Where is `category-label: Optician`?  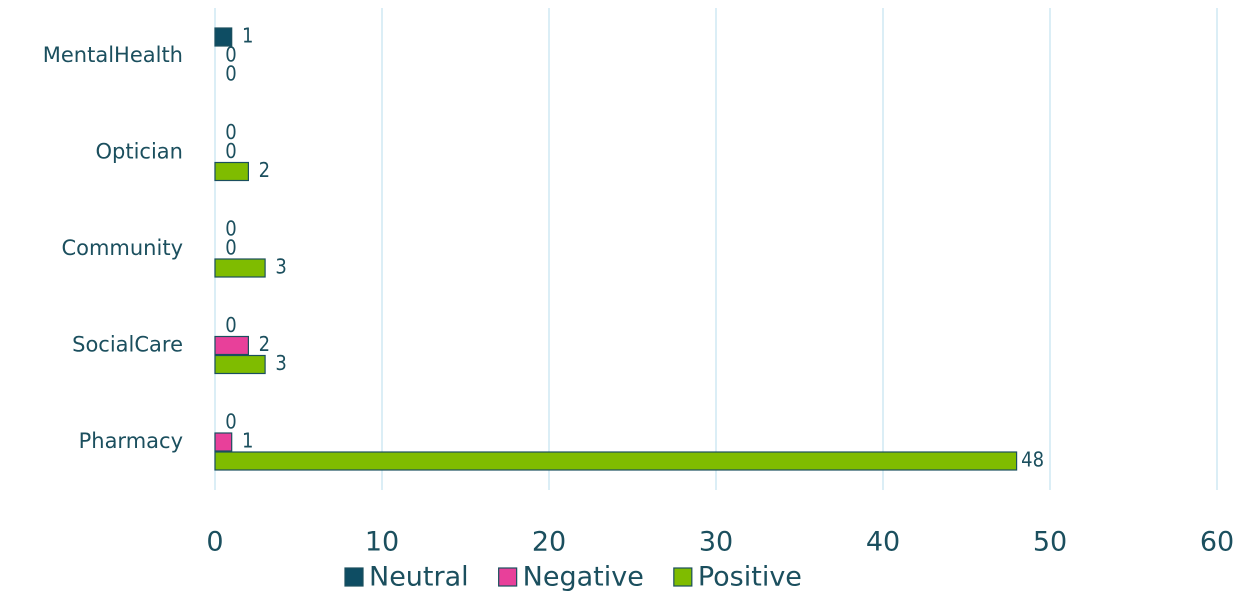 category-label: Optician is located at coordinates (140, 152).